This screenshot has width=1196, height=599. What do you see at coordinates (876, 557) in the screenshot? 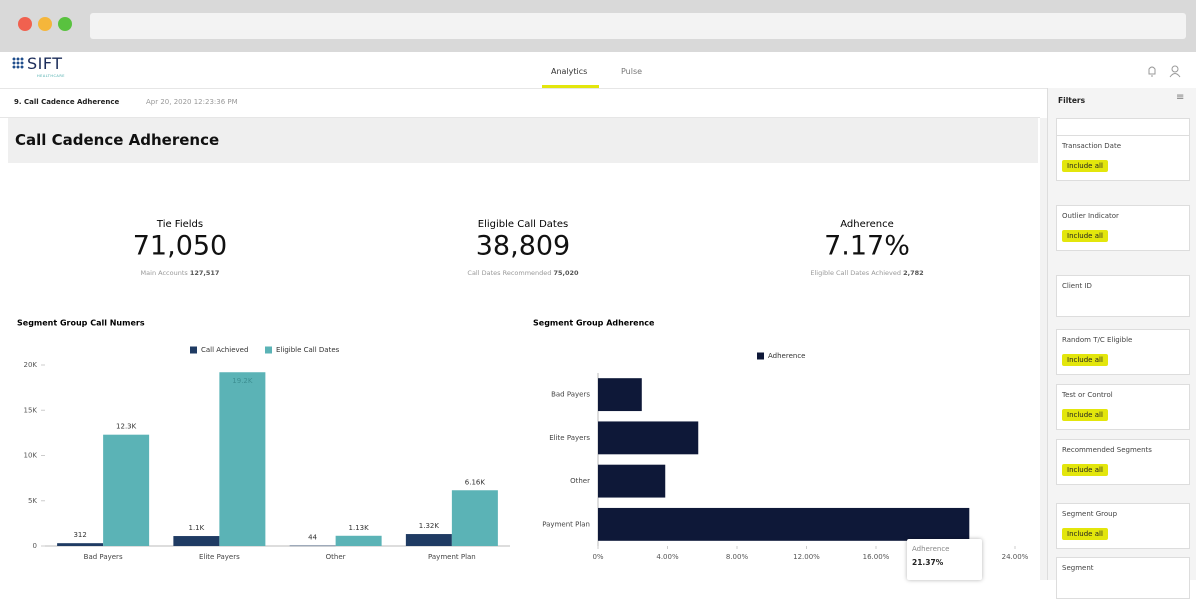
I see `x-tick-label: 16.00%` at bounding box center [876, 557].